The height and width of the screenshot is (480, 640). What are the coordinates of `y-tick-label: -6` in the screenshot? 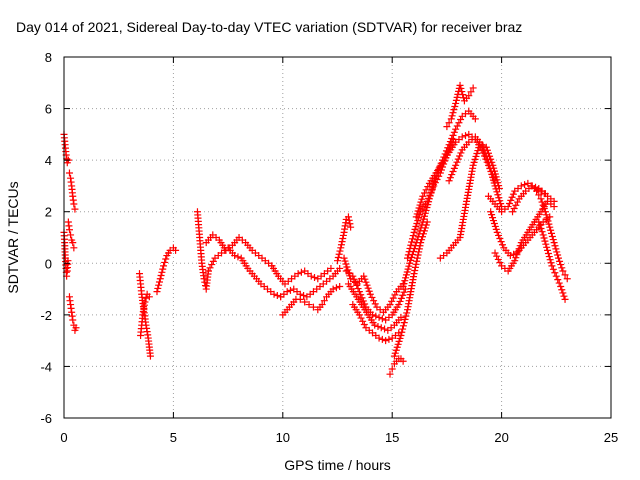 It's located at (46, 418).